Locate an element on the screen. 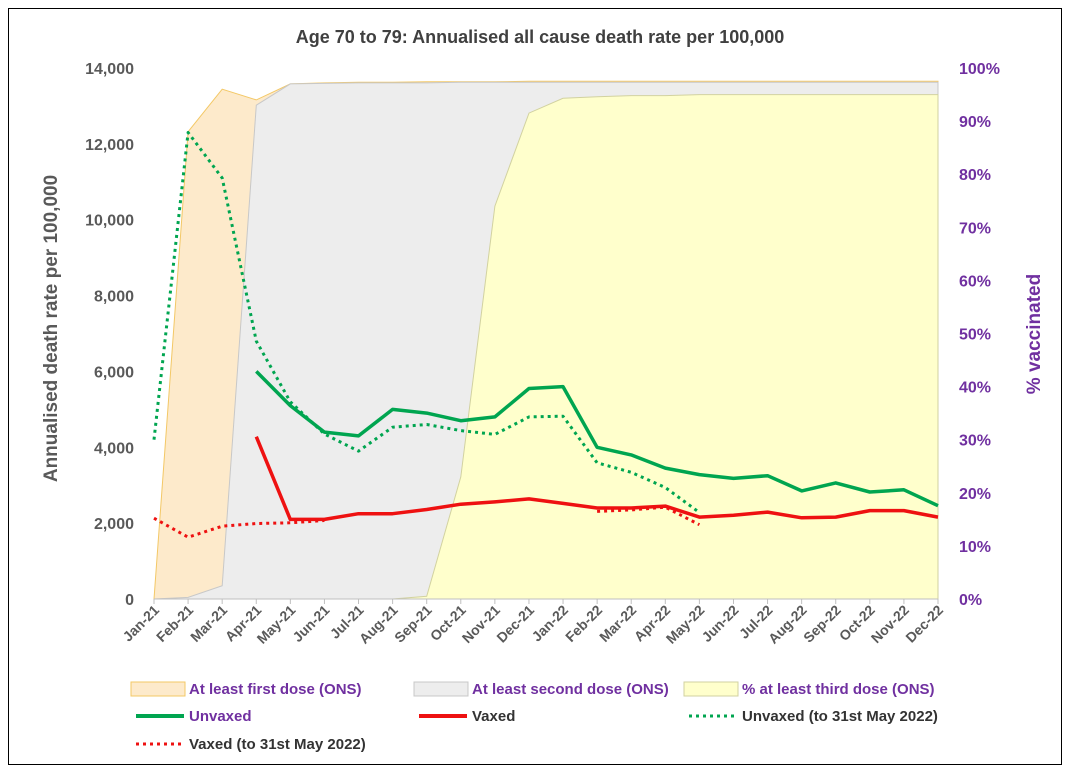 The height and width of the screenshot is (773, 1071). series-unvaxed is located at coordinates (597, 439).